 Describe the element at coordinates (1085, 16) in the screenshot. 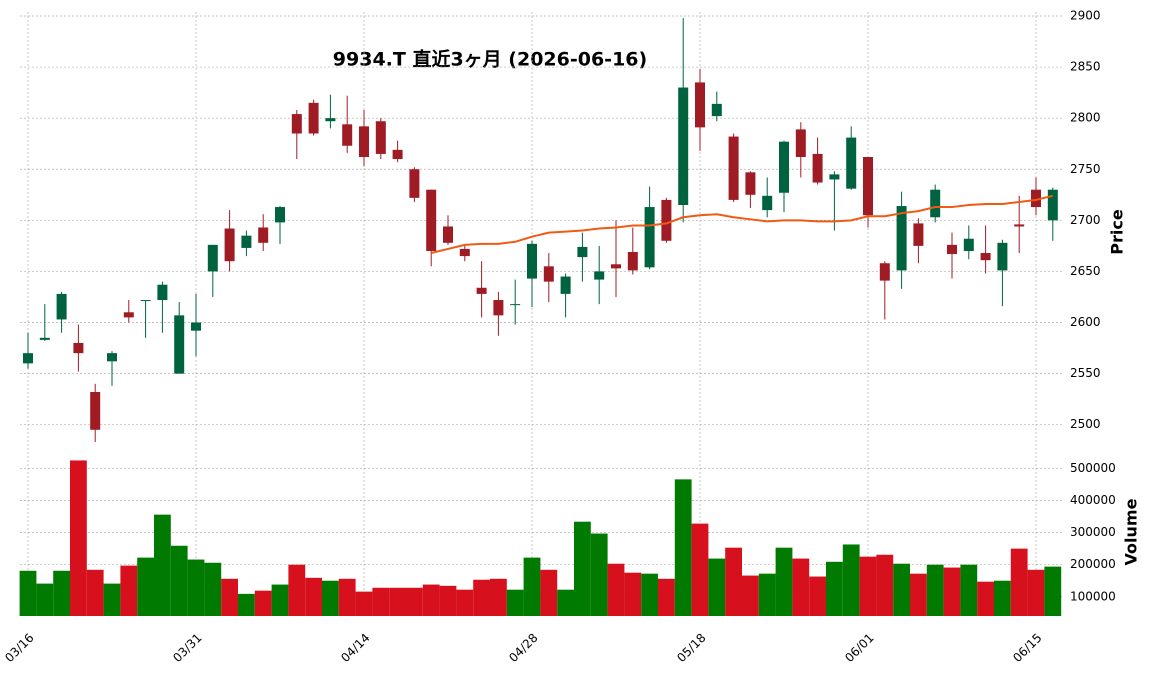

I see `y-tick-label: 2900` at that location.